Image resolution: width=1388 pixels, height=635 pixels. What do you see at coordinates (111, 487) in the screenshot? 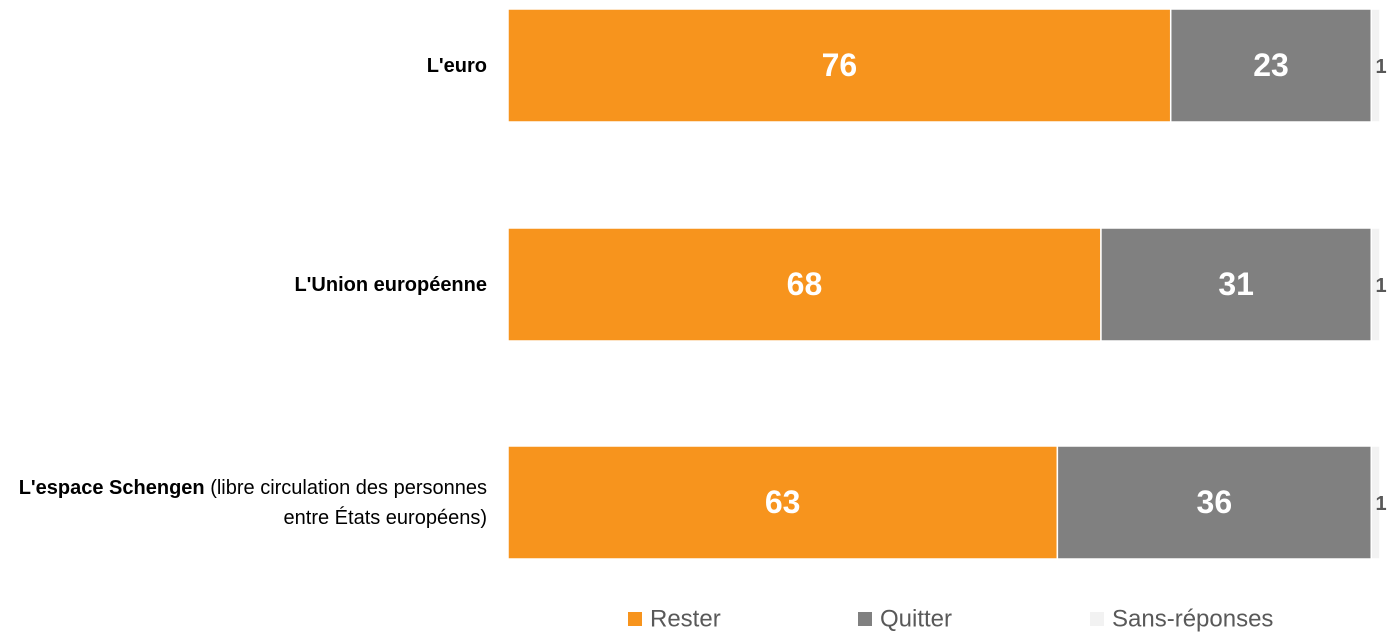
I see `category-name: L'espace Schengen` at bounding box center [111, 487].